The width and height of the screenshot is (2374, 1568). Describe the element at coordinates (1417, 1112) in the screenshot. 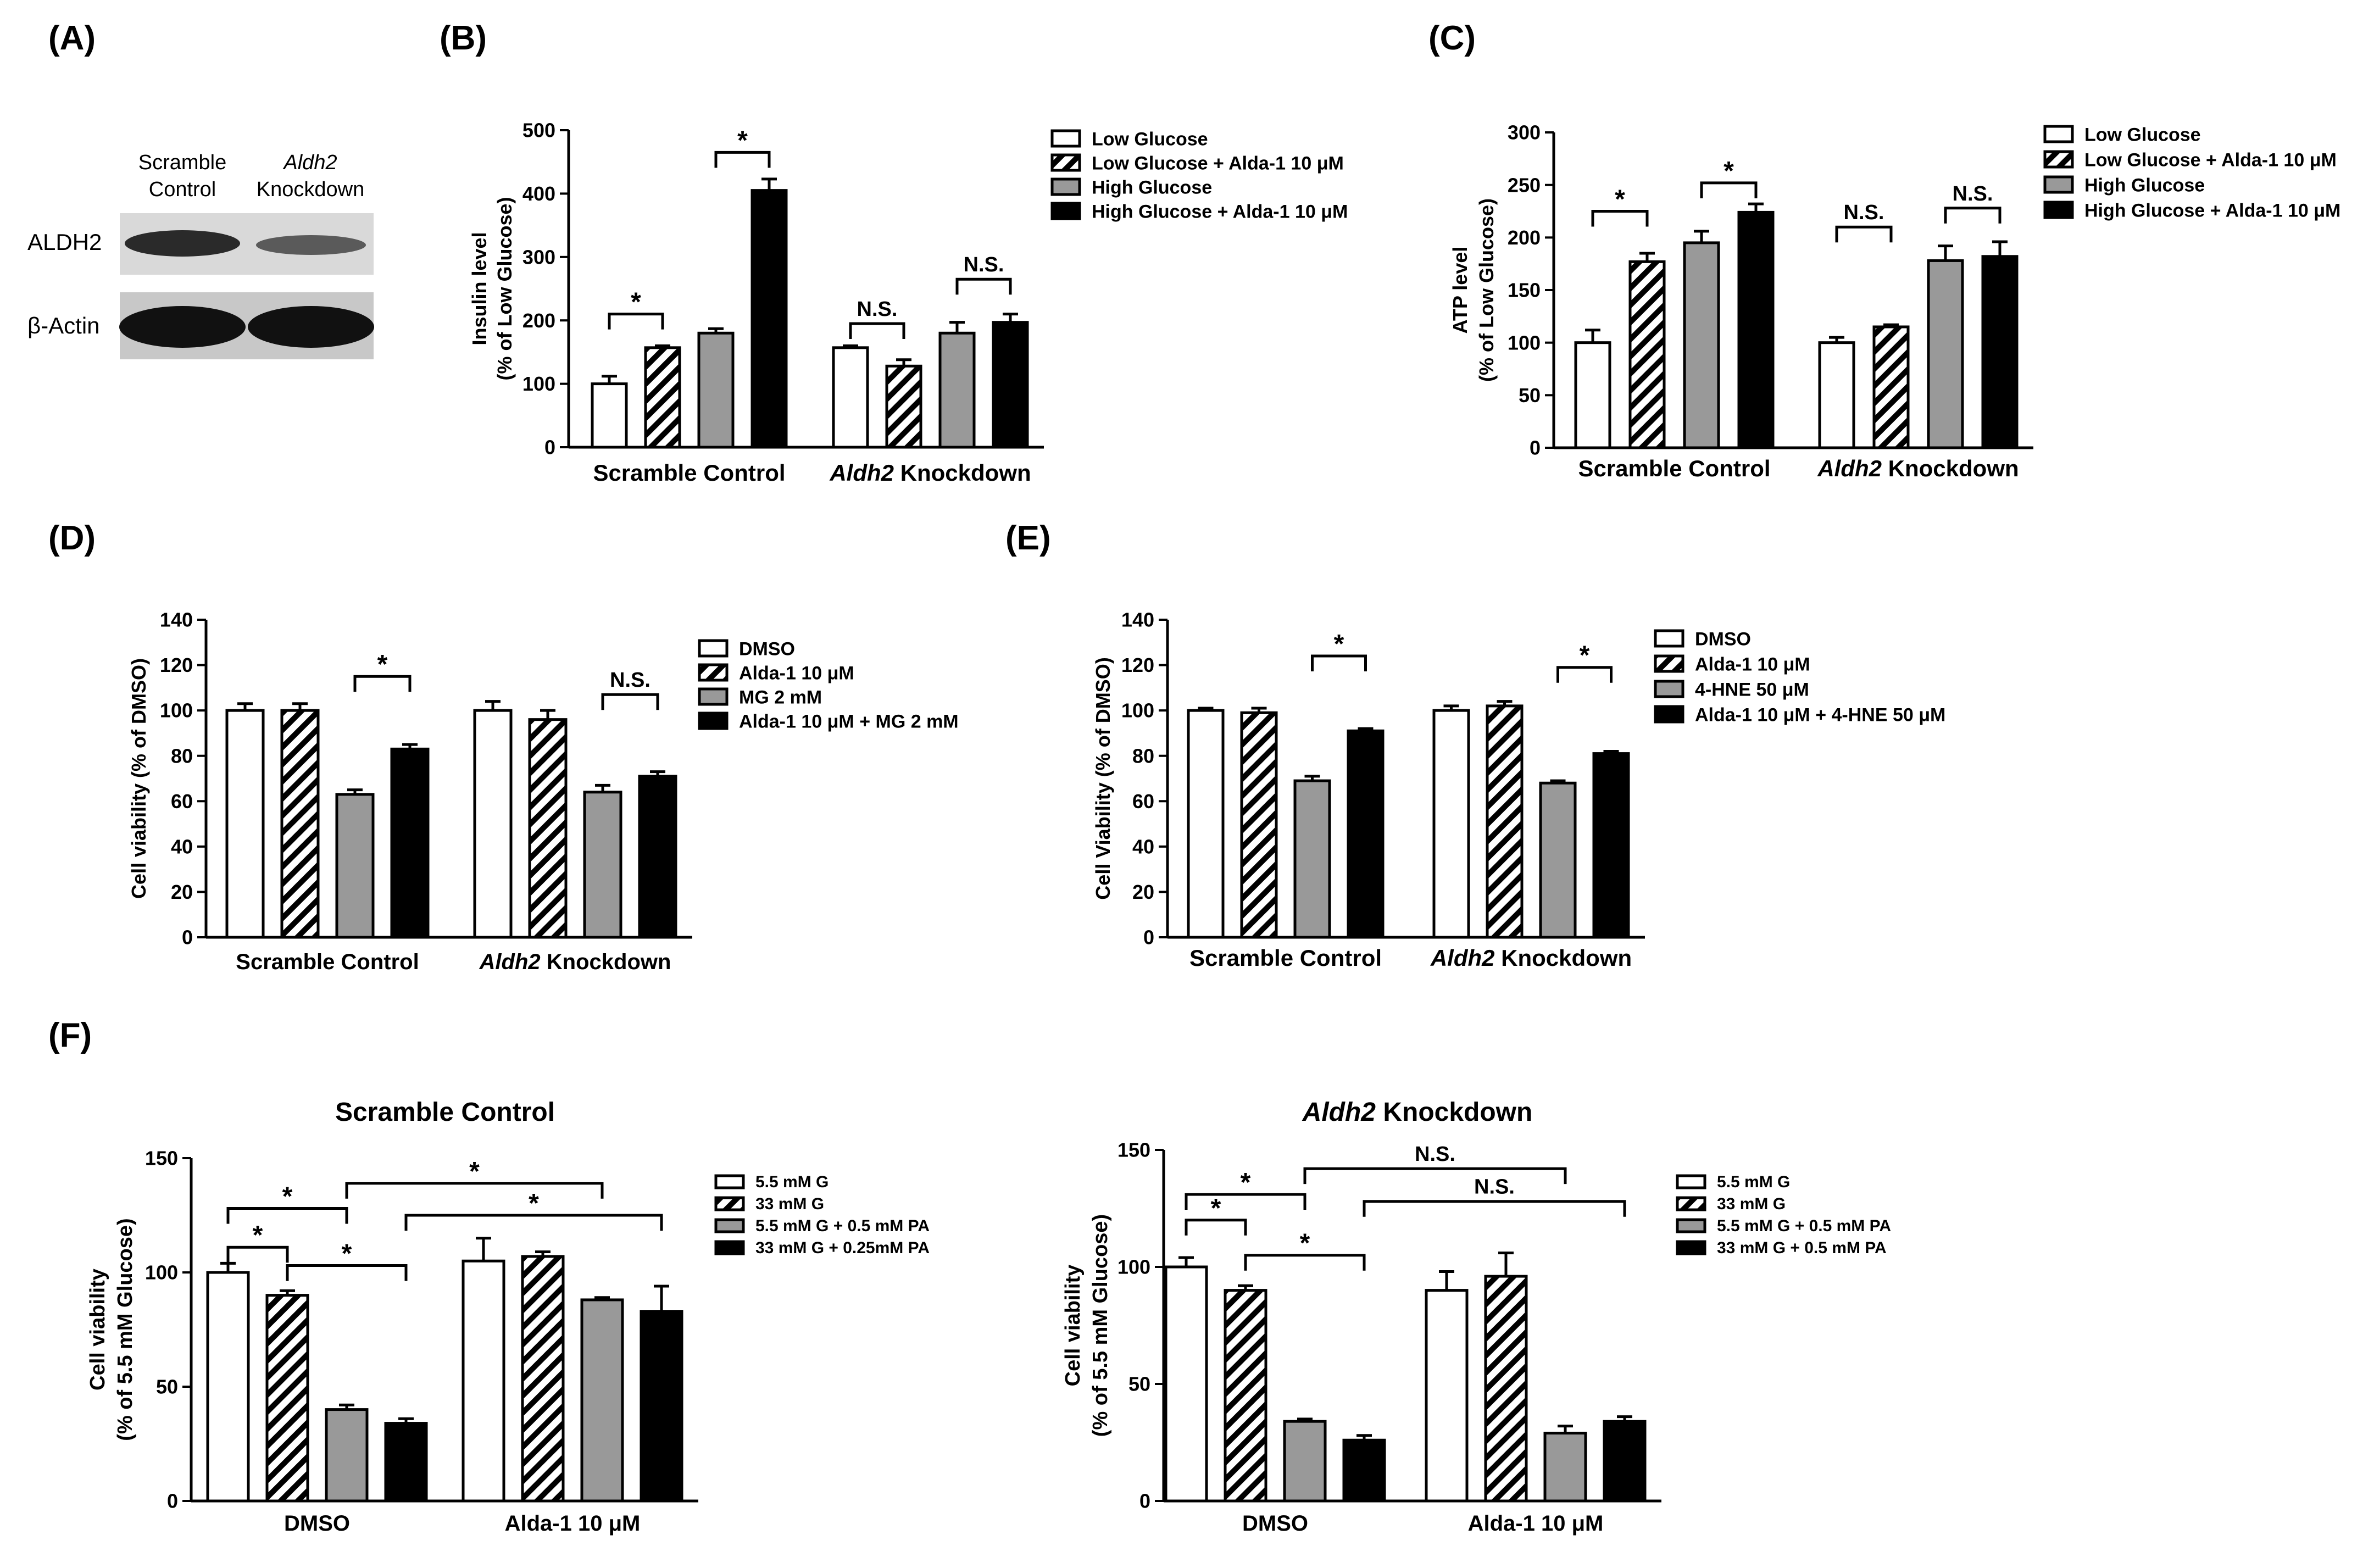

I see `chart-title: Aldh2 Knockdown` at that location.